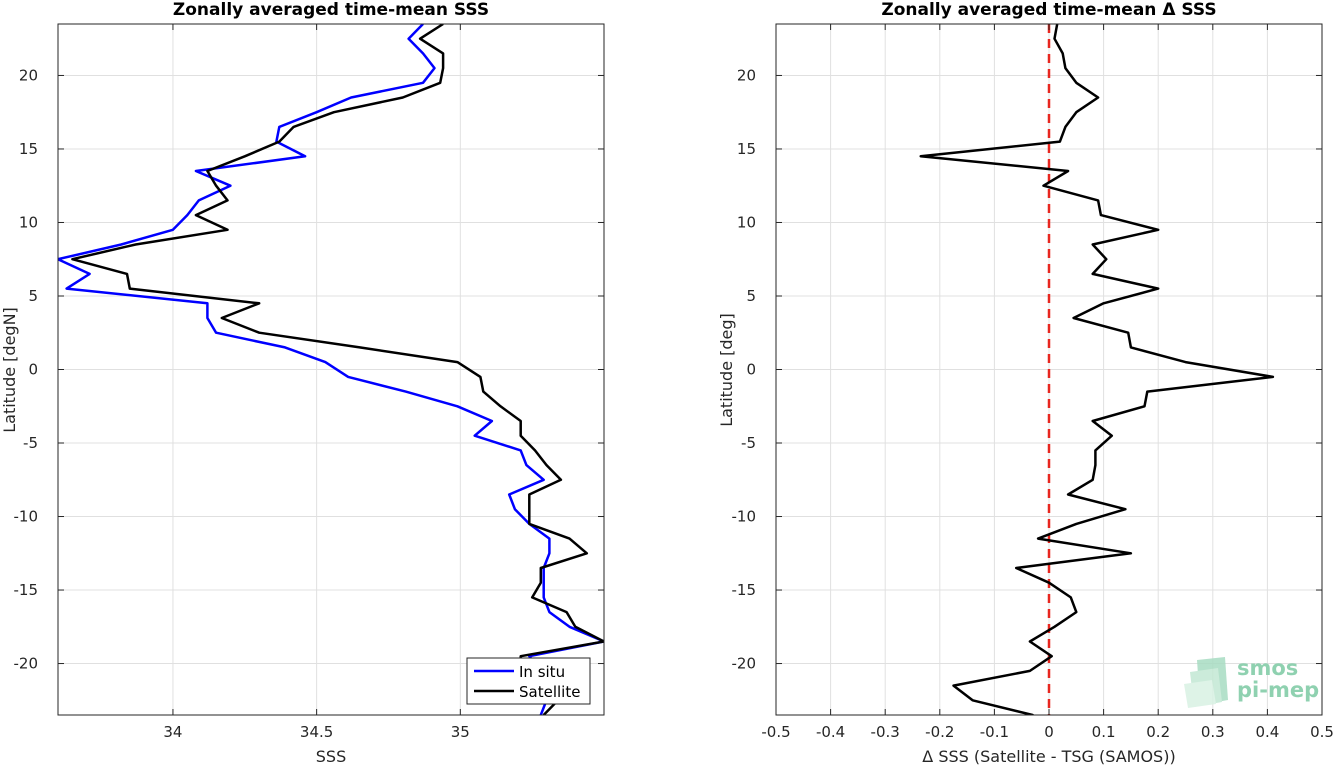 Image resolution: width=1333 pixels, height=765 pixels. What do you see at coordinates (1213, 732) in the screenshot?
I see `right-x-tick-label: 0.3` at bounding box center [1213, 732].